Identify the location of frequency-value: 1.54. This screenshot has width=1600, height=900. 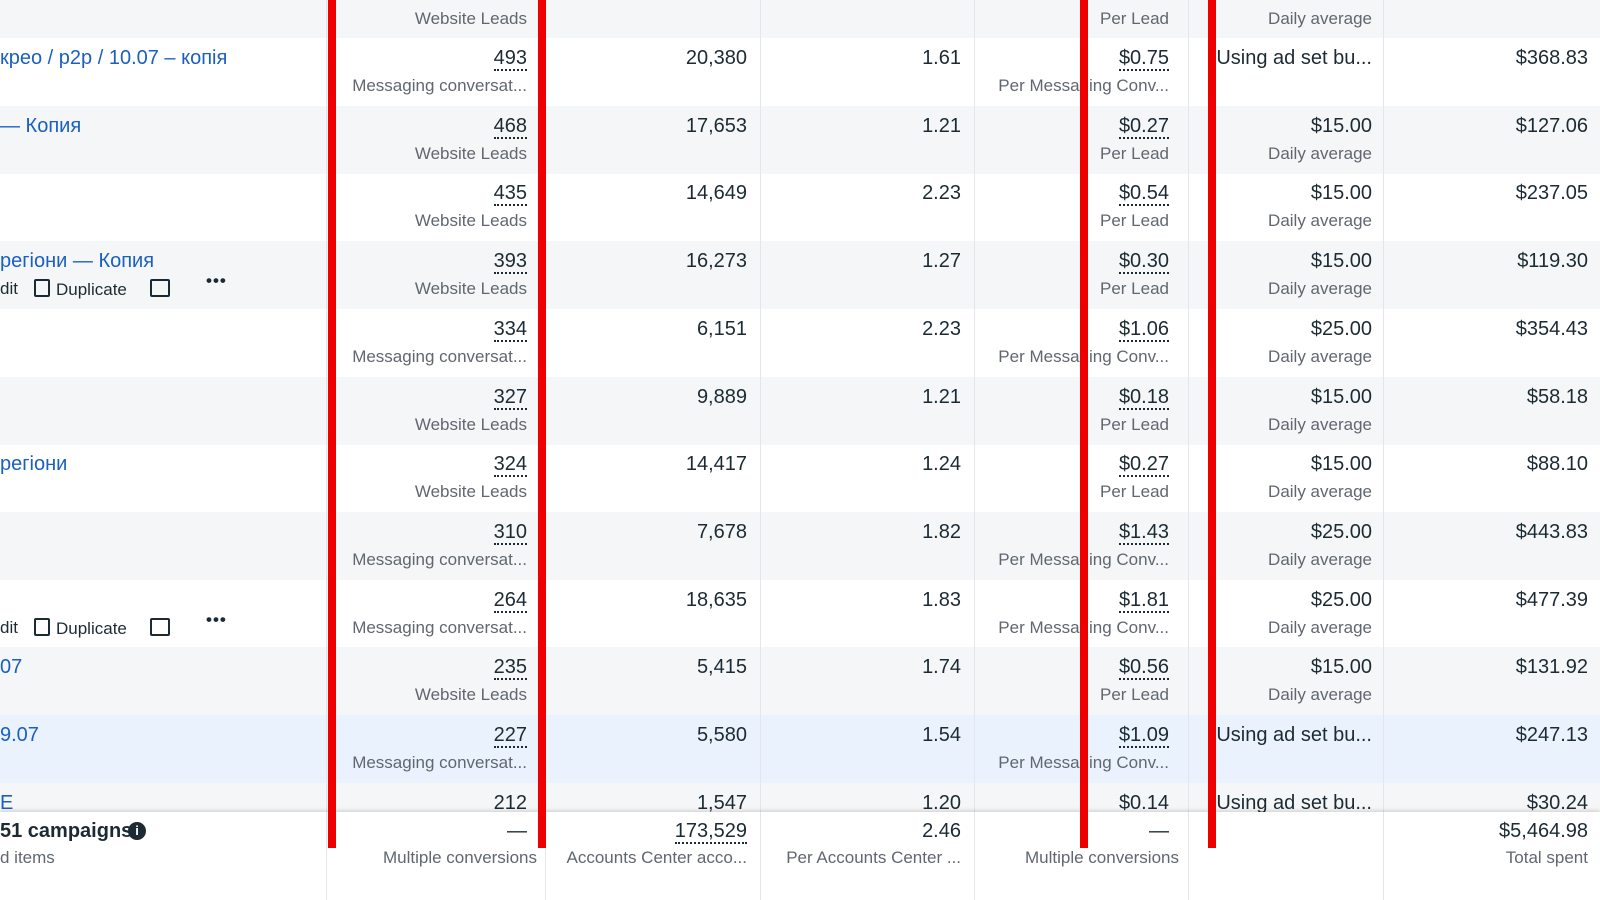
(941, 735).